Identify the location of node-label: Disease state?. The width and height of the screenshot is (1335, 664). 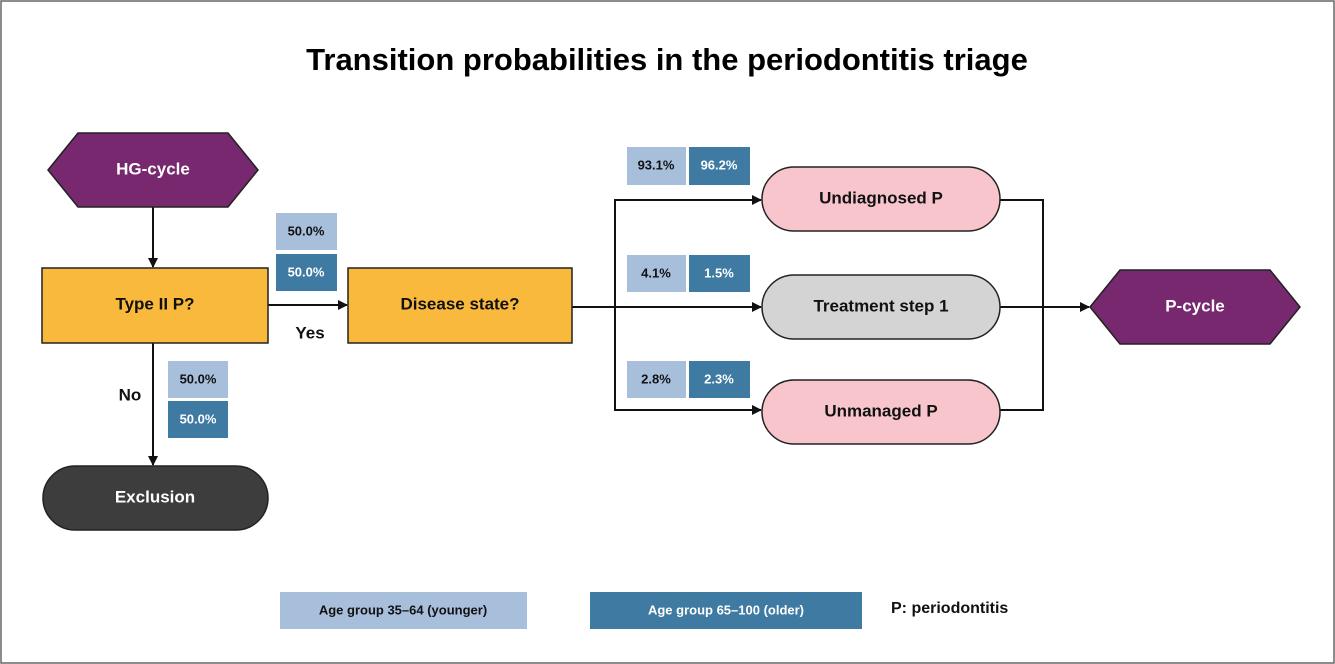
(459, 303).